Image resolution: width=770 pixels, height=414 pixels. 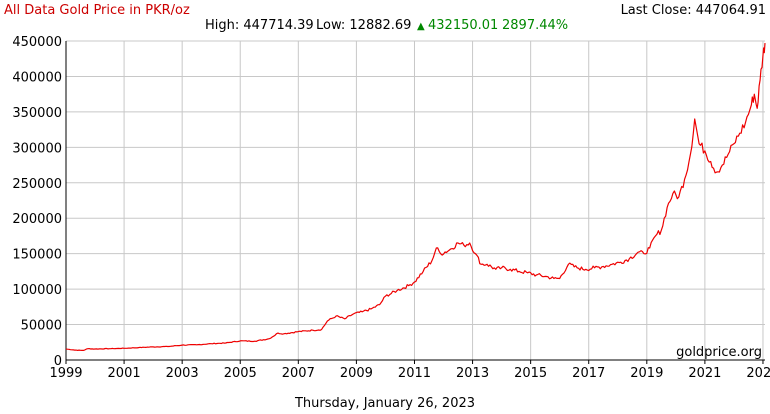 What do you see at coordinates (37, 290) in the screenshot?
I see `y-tick-label: 100000` at bounding box center [37, 290].